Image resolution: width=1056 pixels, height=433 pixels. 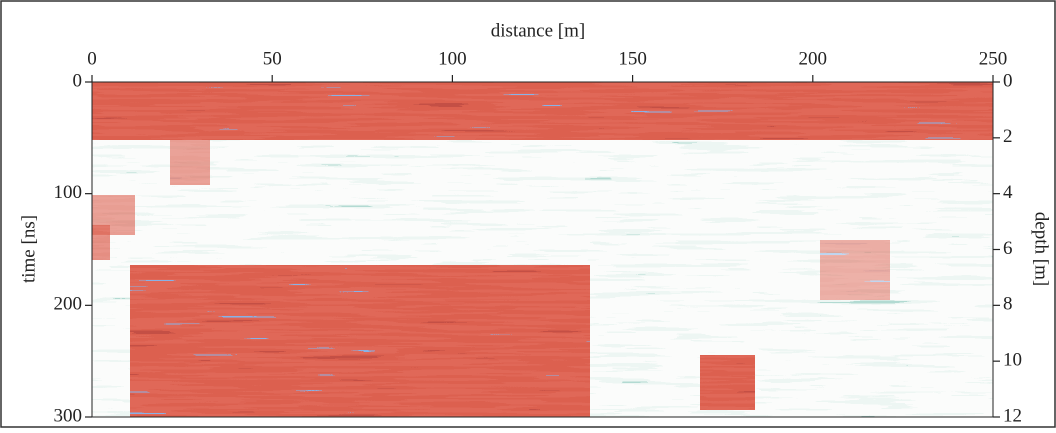 What do you see at coordinates (813, 58) in the screenshot?
I see `x-tick-label: 200` at bounding box center [813, 58].